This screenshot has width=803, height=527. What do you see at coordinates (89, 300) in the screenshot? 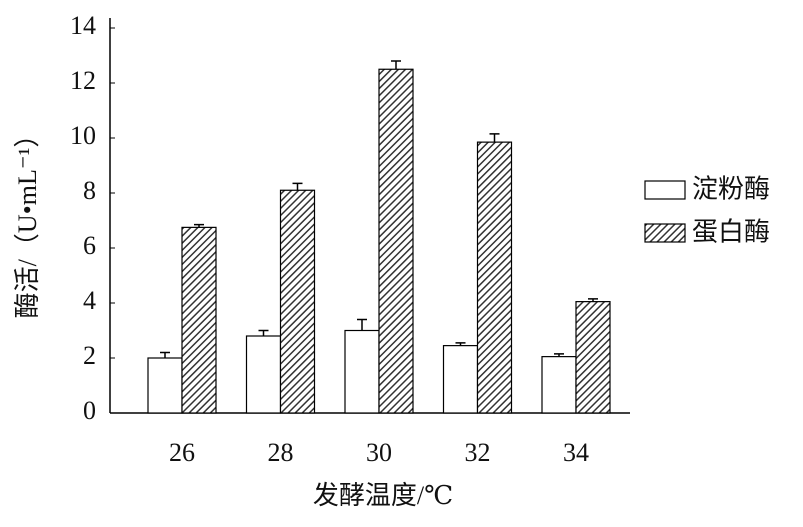
I see `y-tick-label: 4` at bounding box center [89, 300].